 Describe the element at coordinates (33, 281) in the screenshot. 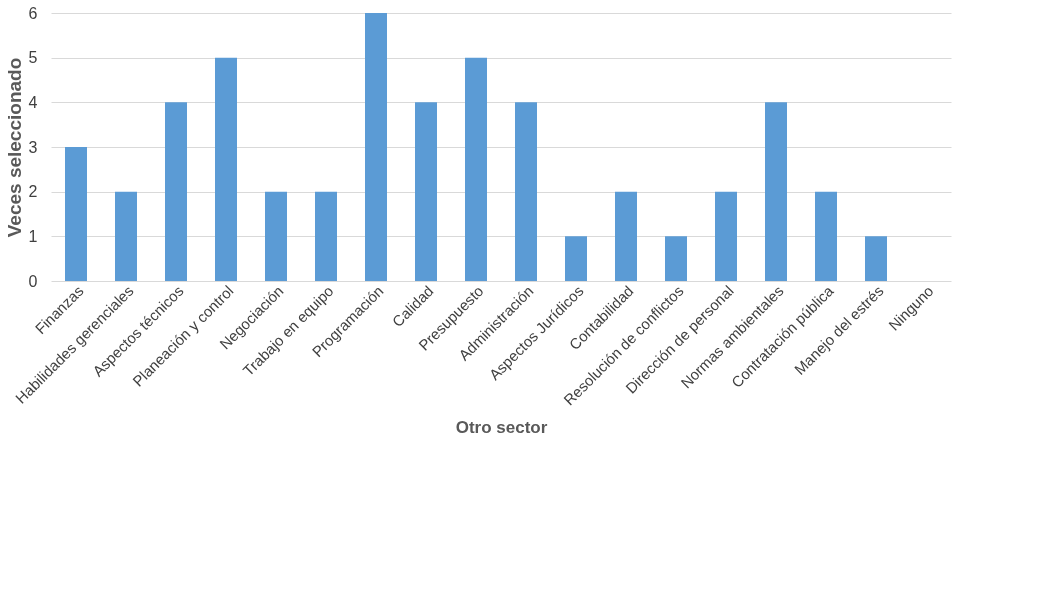

I see `y-tick-label: 0` at that location.